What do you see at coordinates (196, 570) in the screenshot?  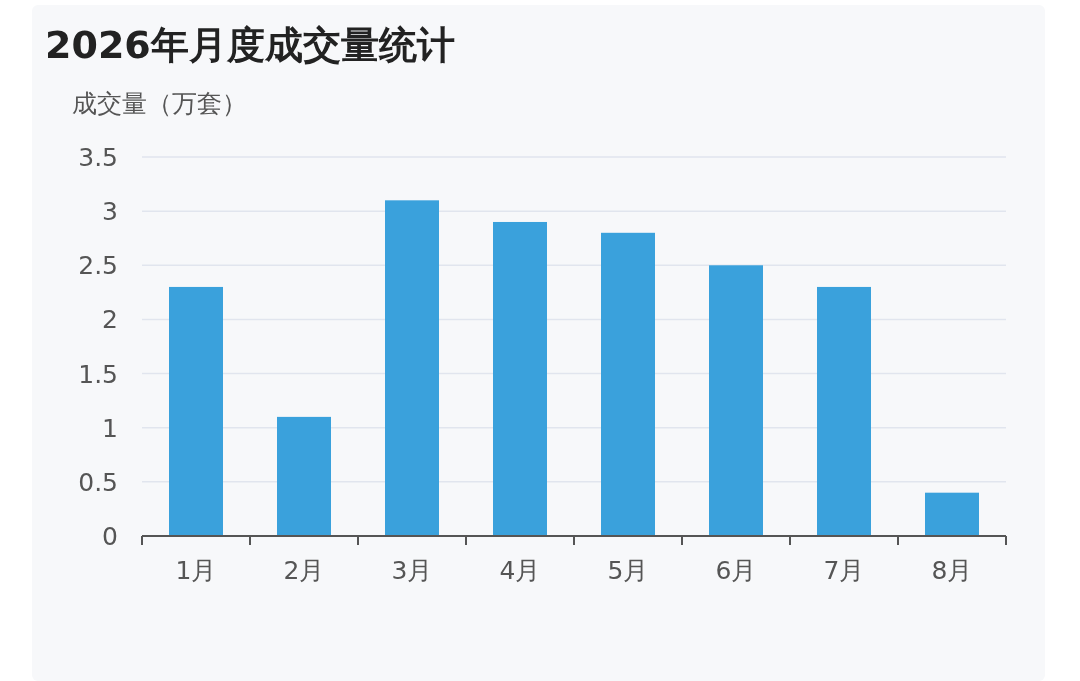 I see `x-tick-label: 1月` at bounding box center [196, 570].